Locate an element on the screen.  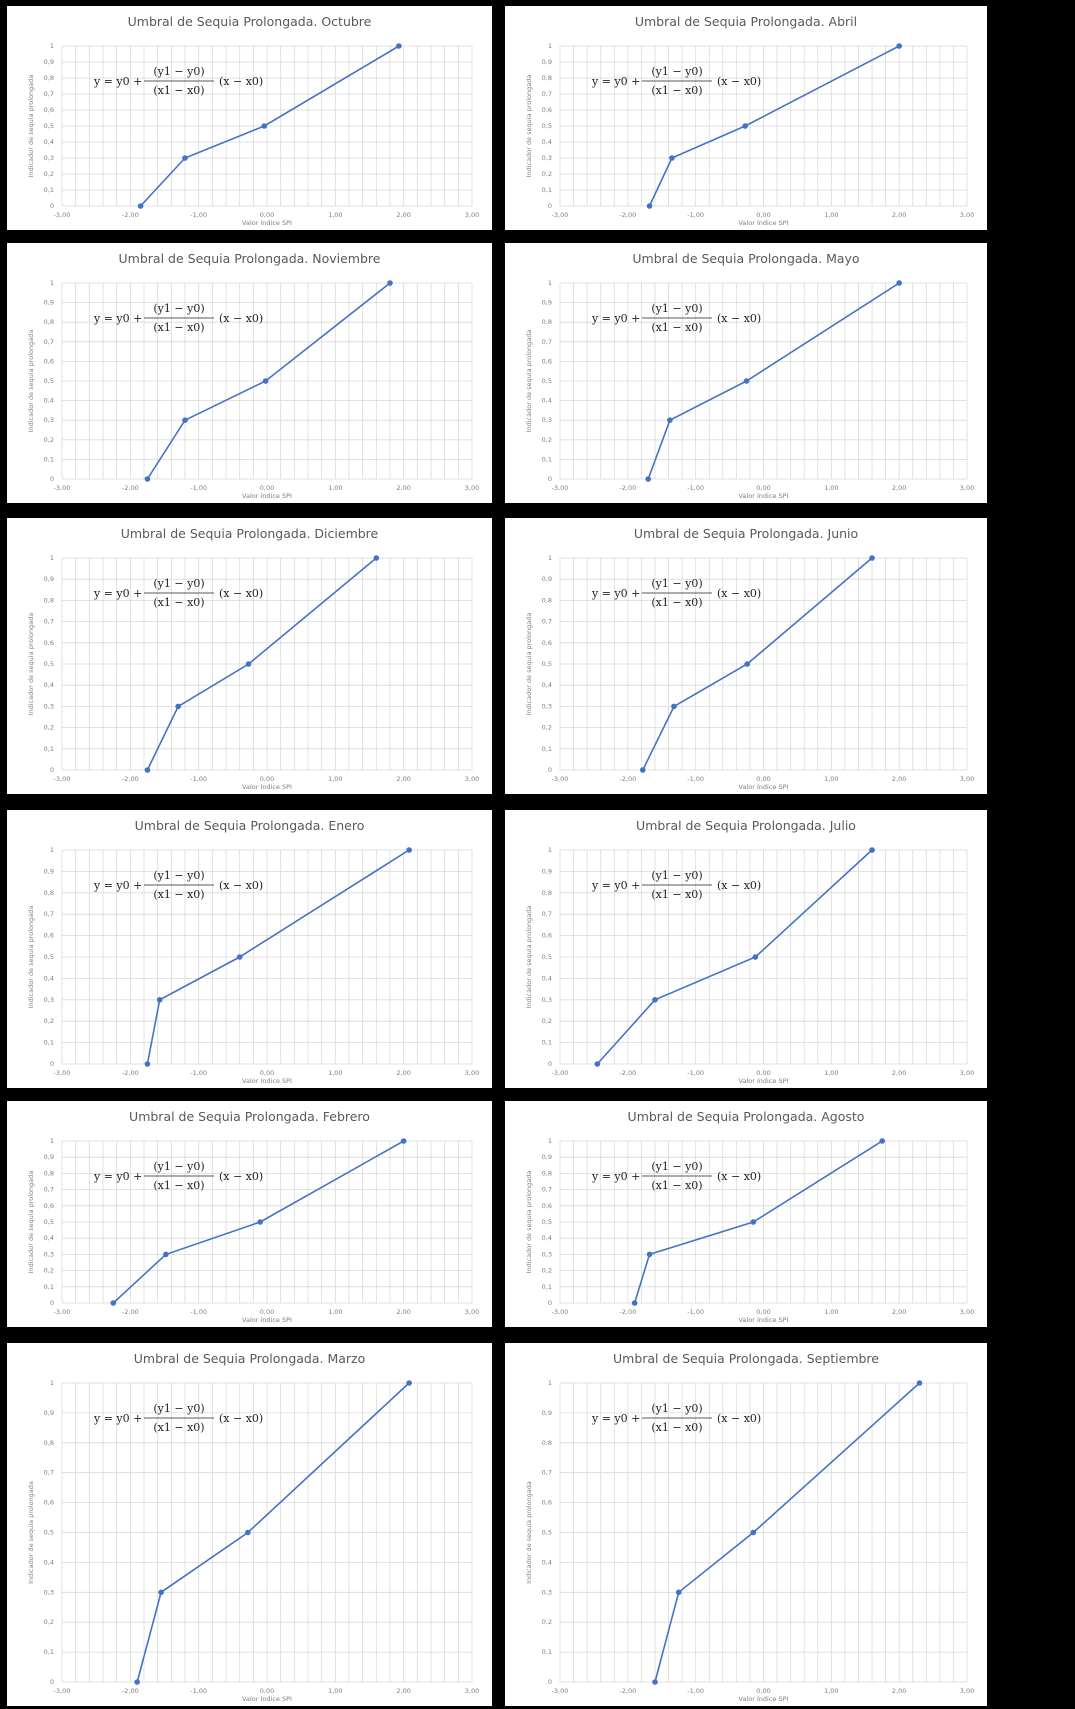
chart-title: Umbral de Sequia Prolongada. Octubre is located at coordinates (250, 21).